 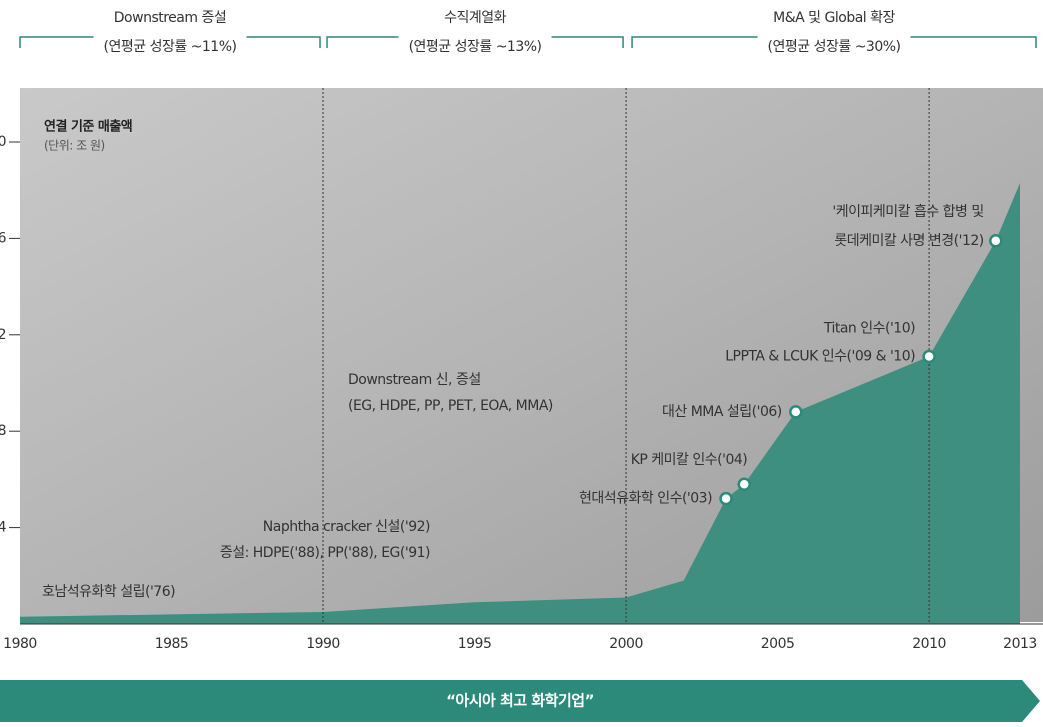 What do you see at coordinates (929, 644) in the screenshot?
I see `x-tick-label: 2010` at bounding box center [929, 644].